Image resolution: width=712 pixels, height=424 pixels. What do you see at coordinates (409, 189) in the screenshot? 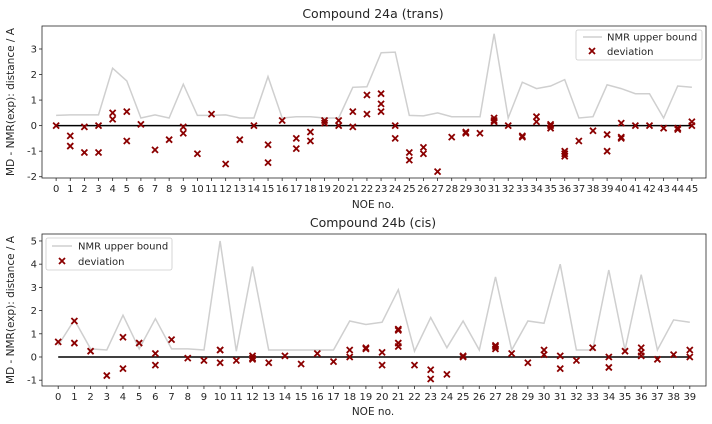
I see `x-tick-label: 25` at bounding box center [409, 189].